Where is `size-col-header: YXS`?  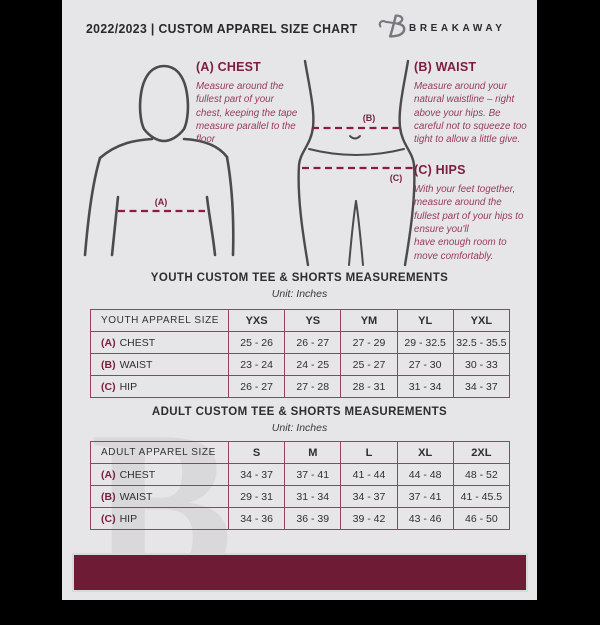 size-col-header: YXS is located at coordinates (256, 320).